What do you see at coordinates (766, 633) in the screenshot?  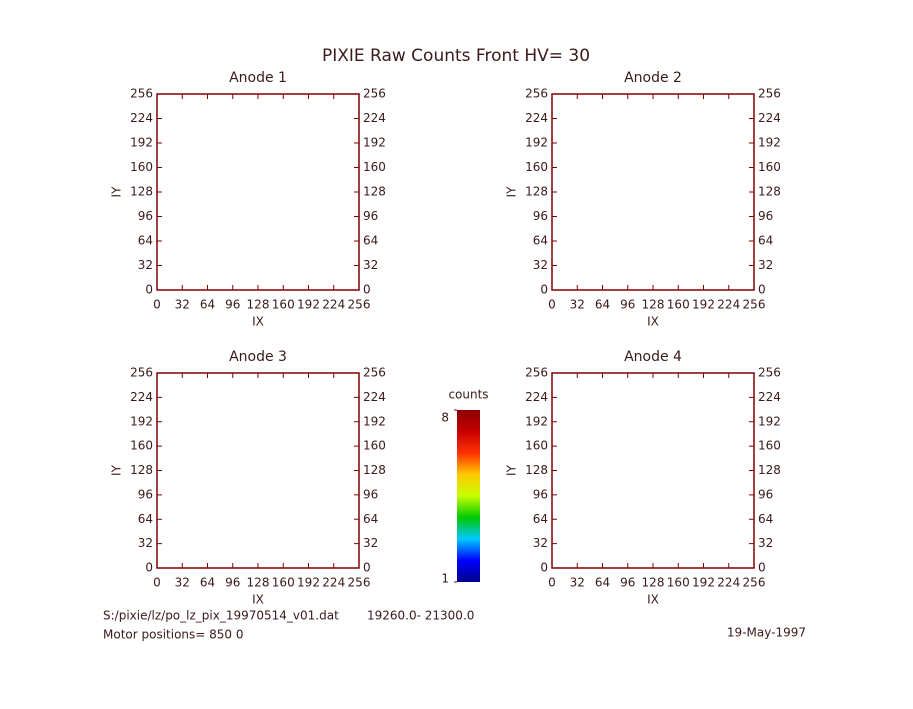 I see `footer-date: 19-May-1997` at bounding box center [766, 633].